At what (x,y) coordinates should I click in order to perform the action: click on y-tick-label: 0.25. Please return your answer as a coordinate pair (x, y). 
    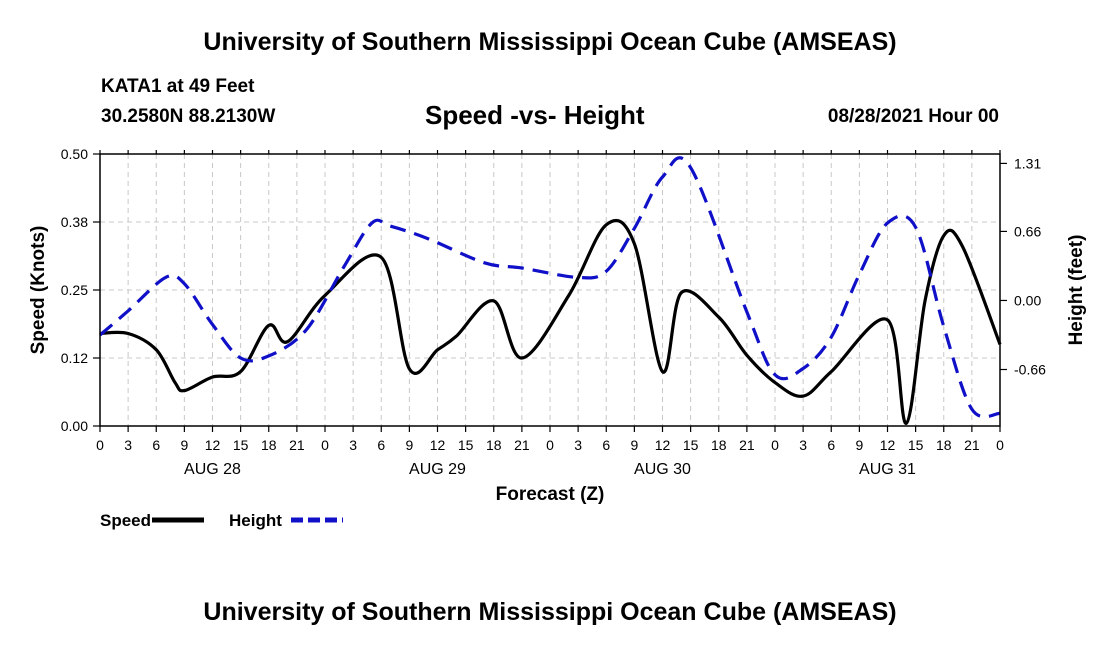
    Looking at the image, I should click on (74, 290).